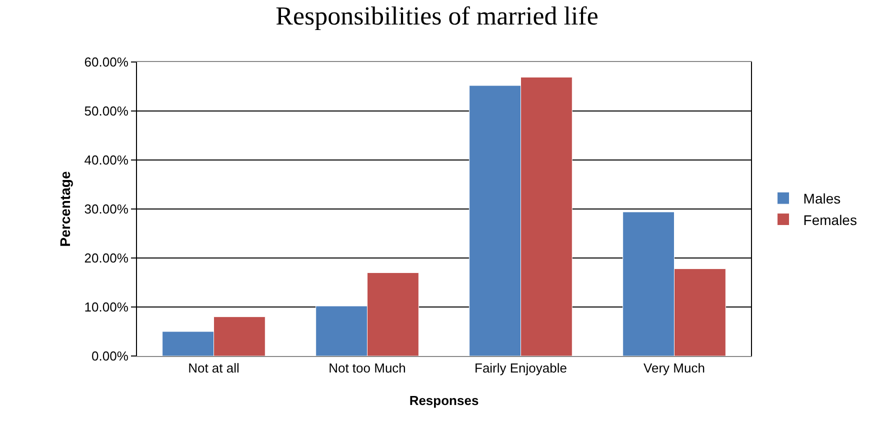  What do you see at coordinates (830, 220) in the screenshot?
I see `legend-label: Females` at bounding box center [830, 220].